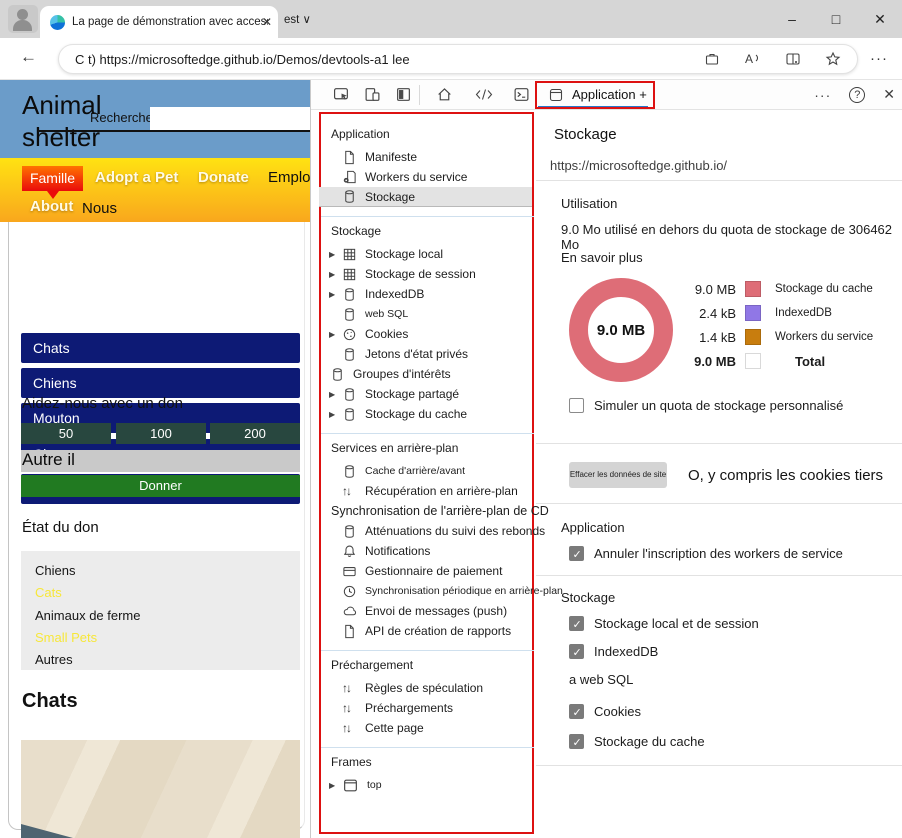 This screenshot has height=838, width=902. Describe the element at coordinates (594, 94) in the screenshot. I see `tab-application: Application +` at that location.